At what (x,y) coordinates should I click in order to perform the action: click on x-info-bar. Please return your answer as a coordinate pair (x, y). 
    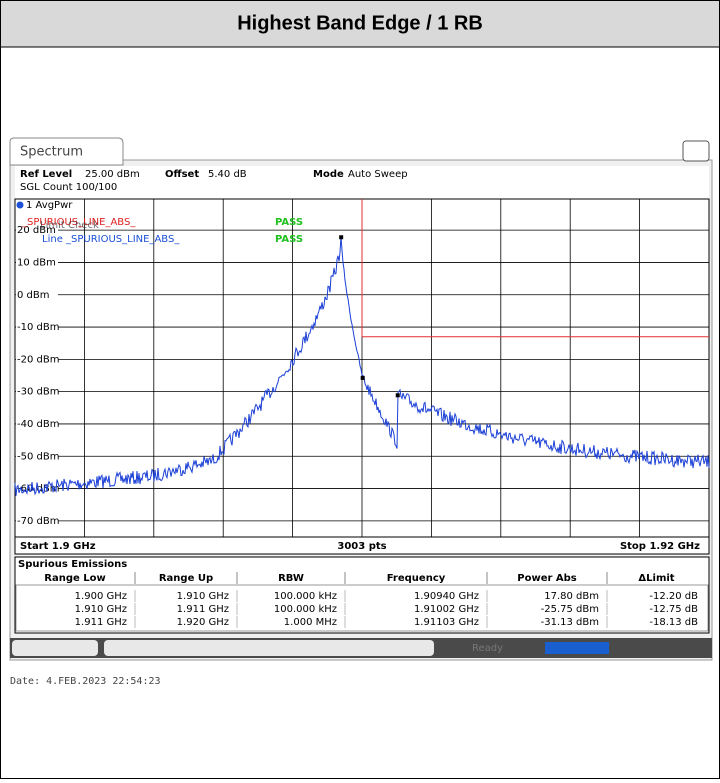
    Looking at the image, I should click on (362, 545).